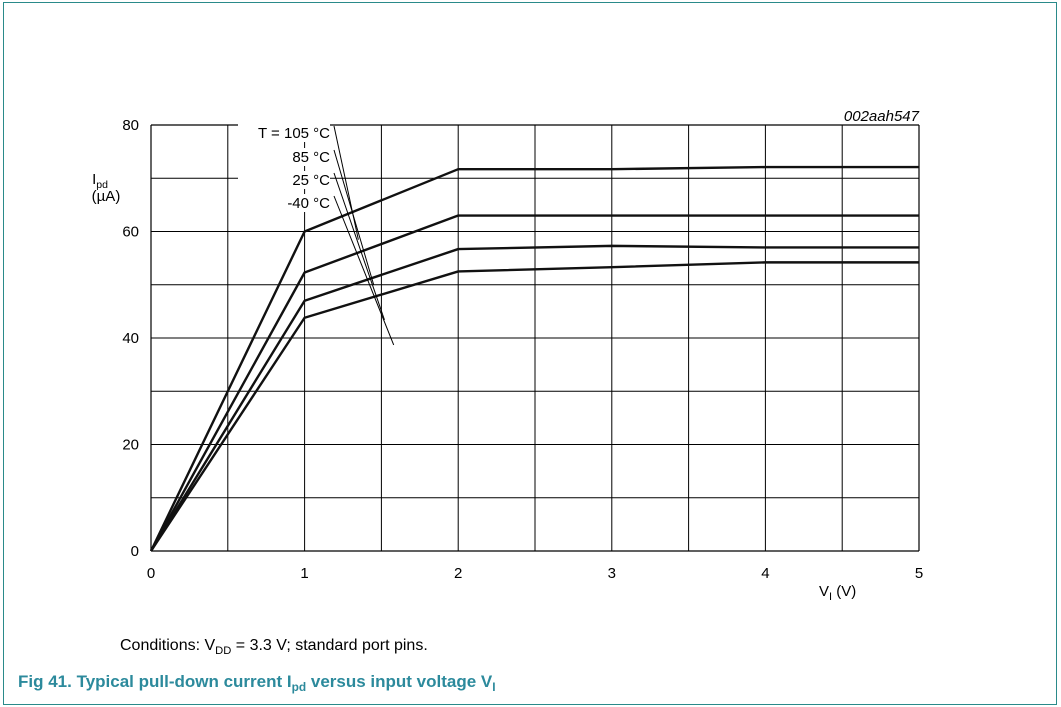 The height and width of the screenshot is (707, 1061). I want to click on y-tick-label: 60, so click(130, 232).